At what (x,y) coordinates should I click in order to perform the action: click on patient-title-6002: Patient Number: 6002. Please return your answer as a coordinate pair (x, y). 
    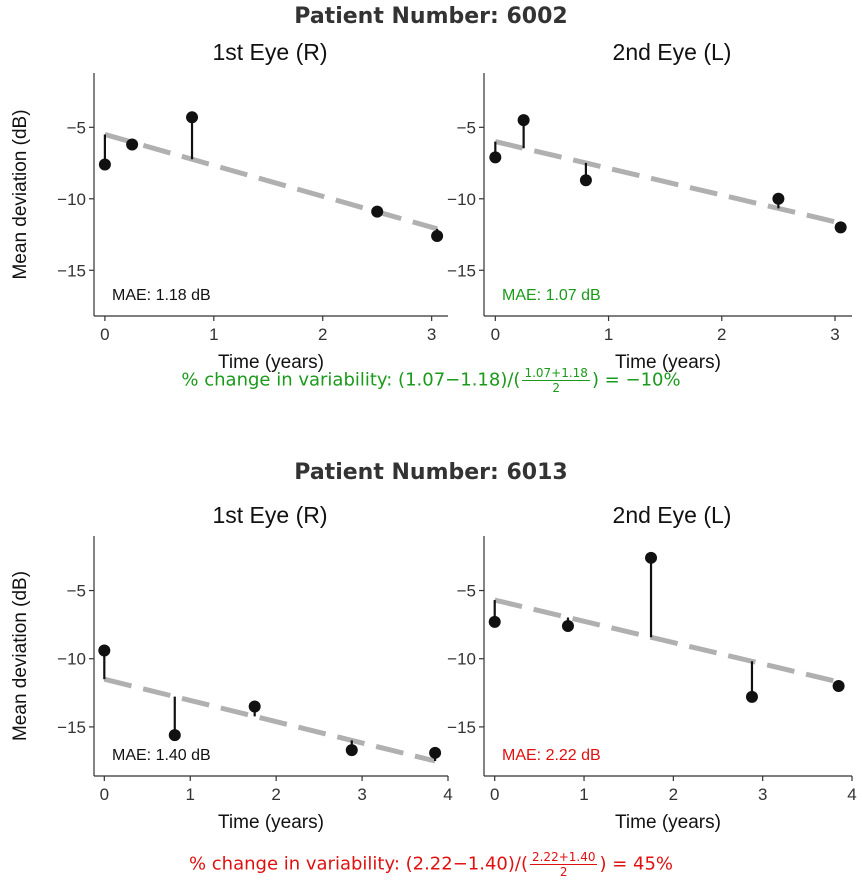
    Looking at the image, I should click on (431, 16).